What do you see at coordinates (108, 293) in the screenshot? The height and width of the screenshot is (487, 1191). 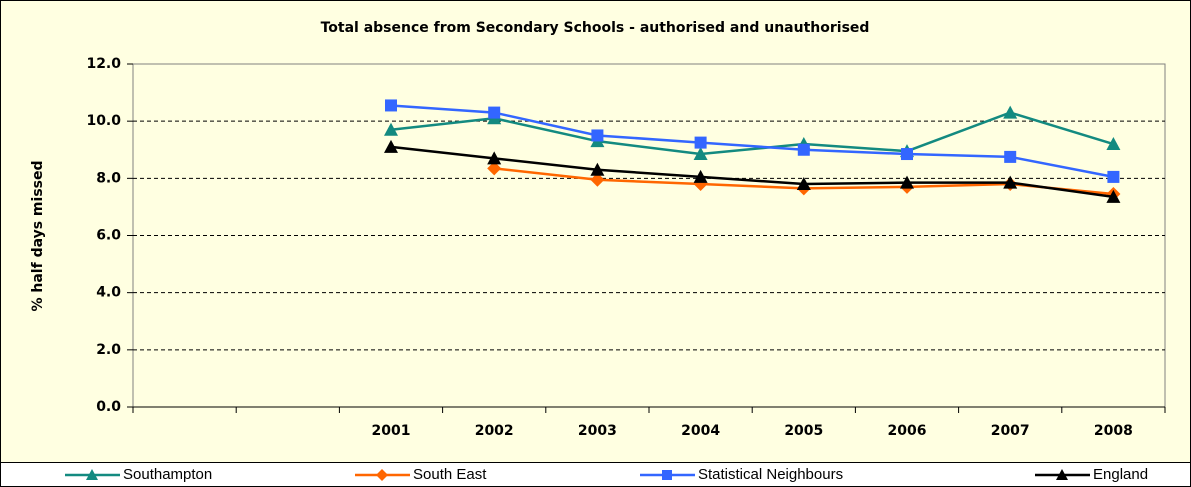 I see `y-tick-label: 4.0` at bounding box center [108, 293].